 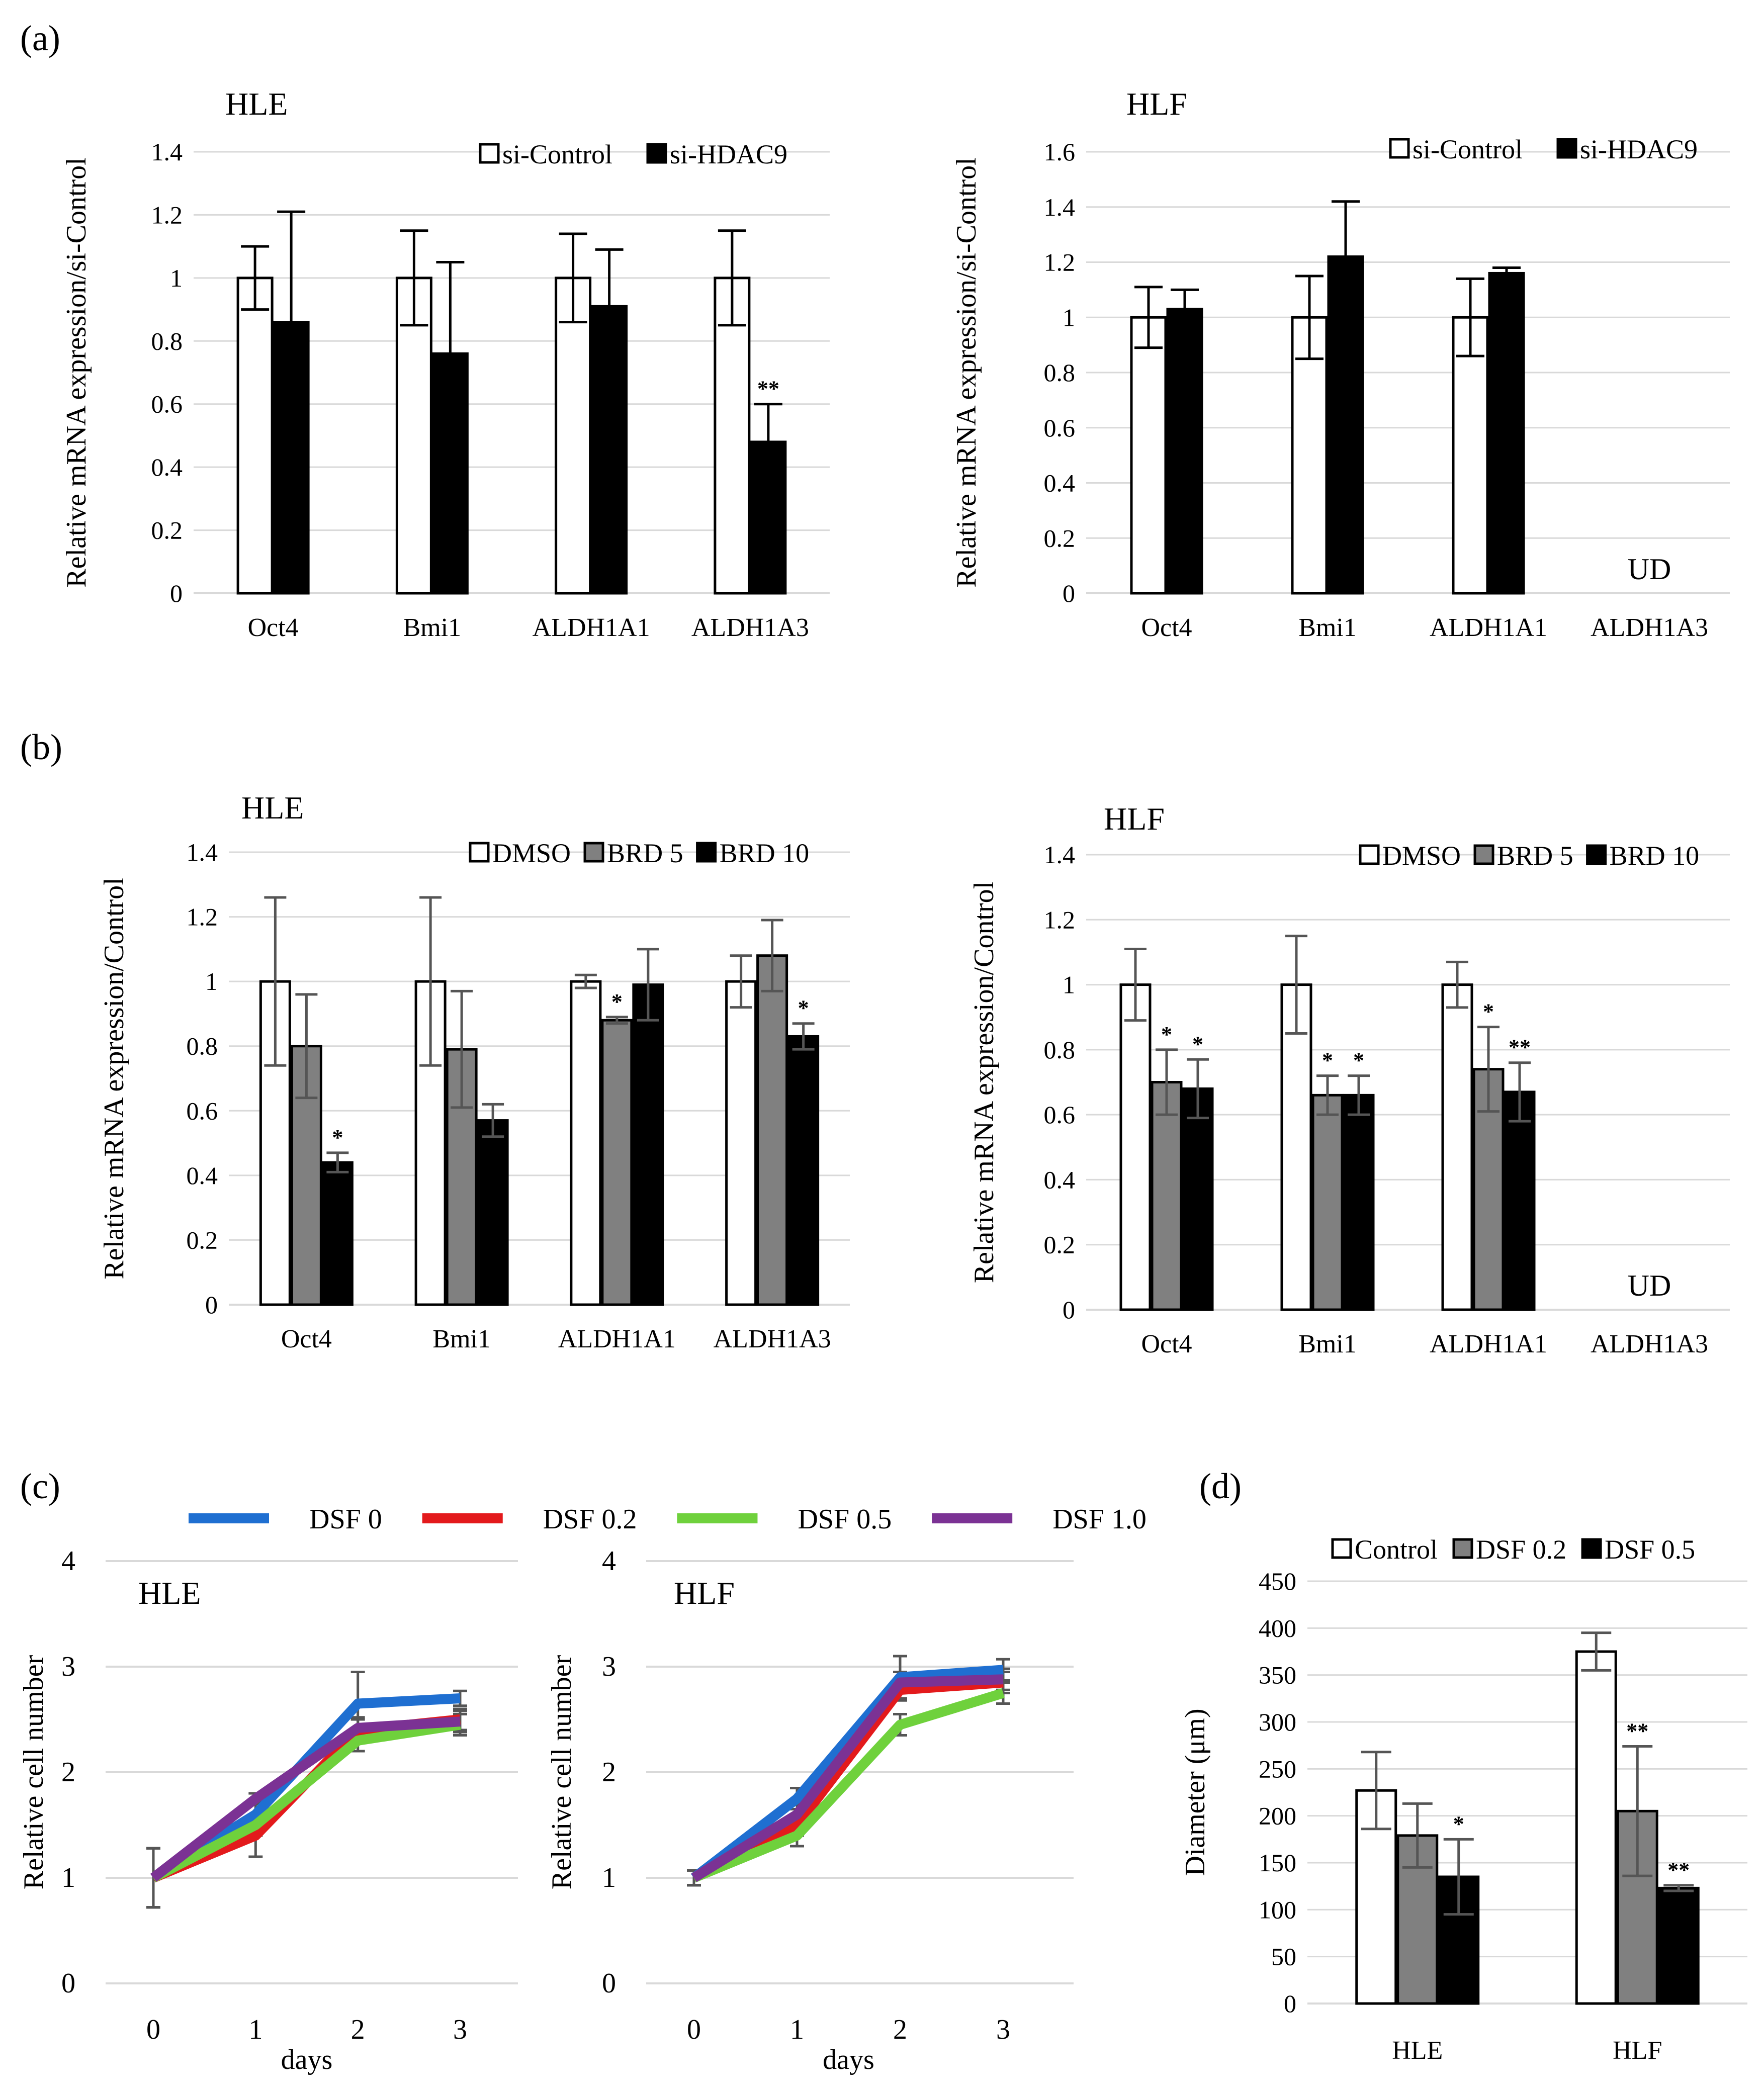 What do you see at coordinates (272, 808) in the screenshot?
I see `chart-title: HLE` at bounding box center [272, 808].